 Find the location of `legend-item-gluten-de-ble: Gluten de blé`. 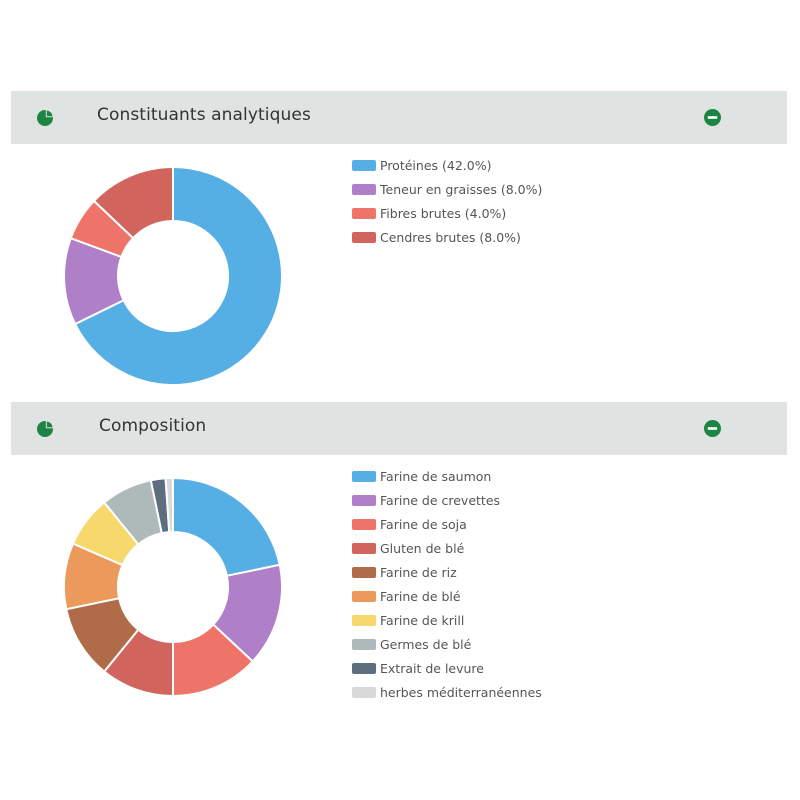

legend-item-gluten-de-ble: Gluten de blé is located at coordinates (447, 553).